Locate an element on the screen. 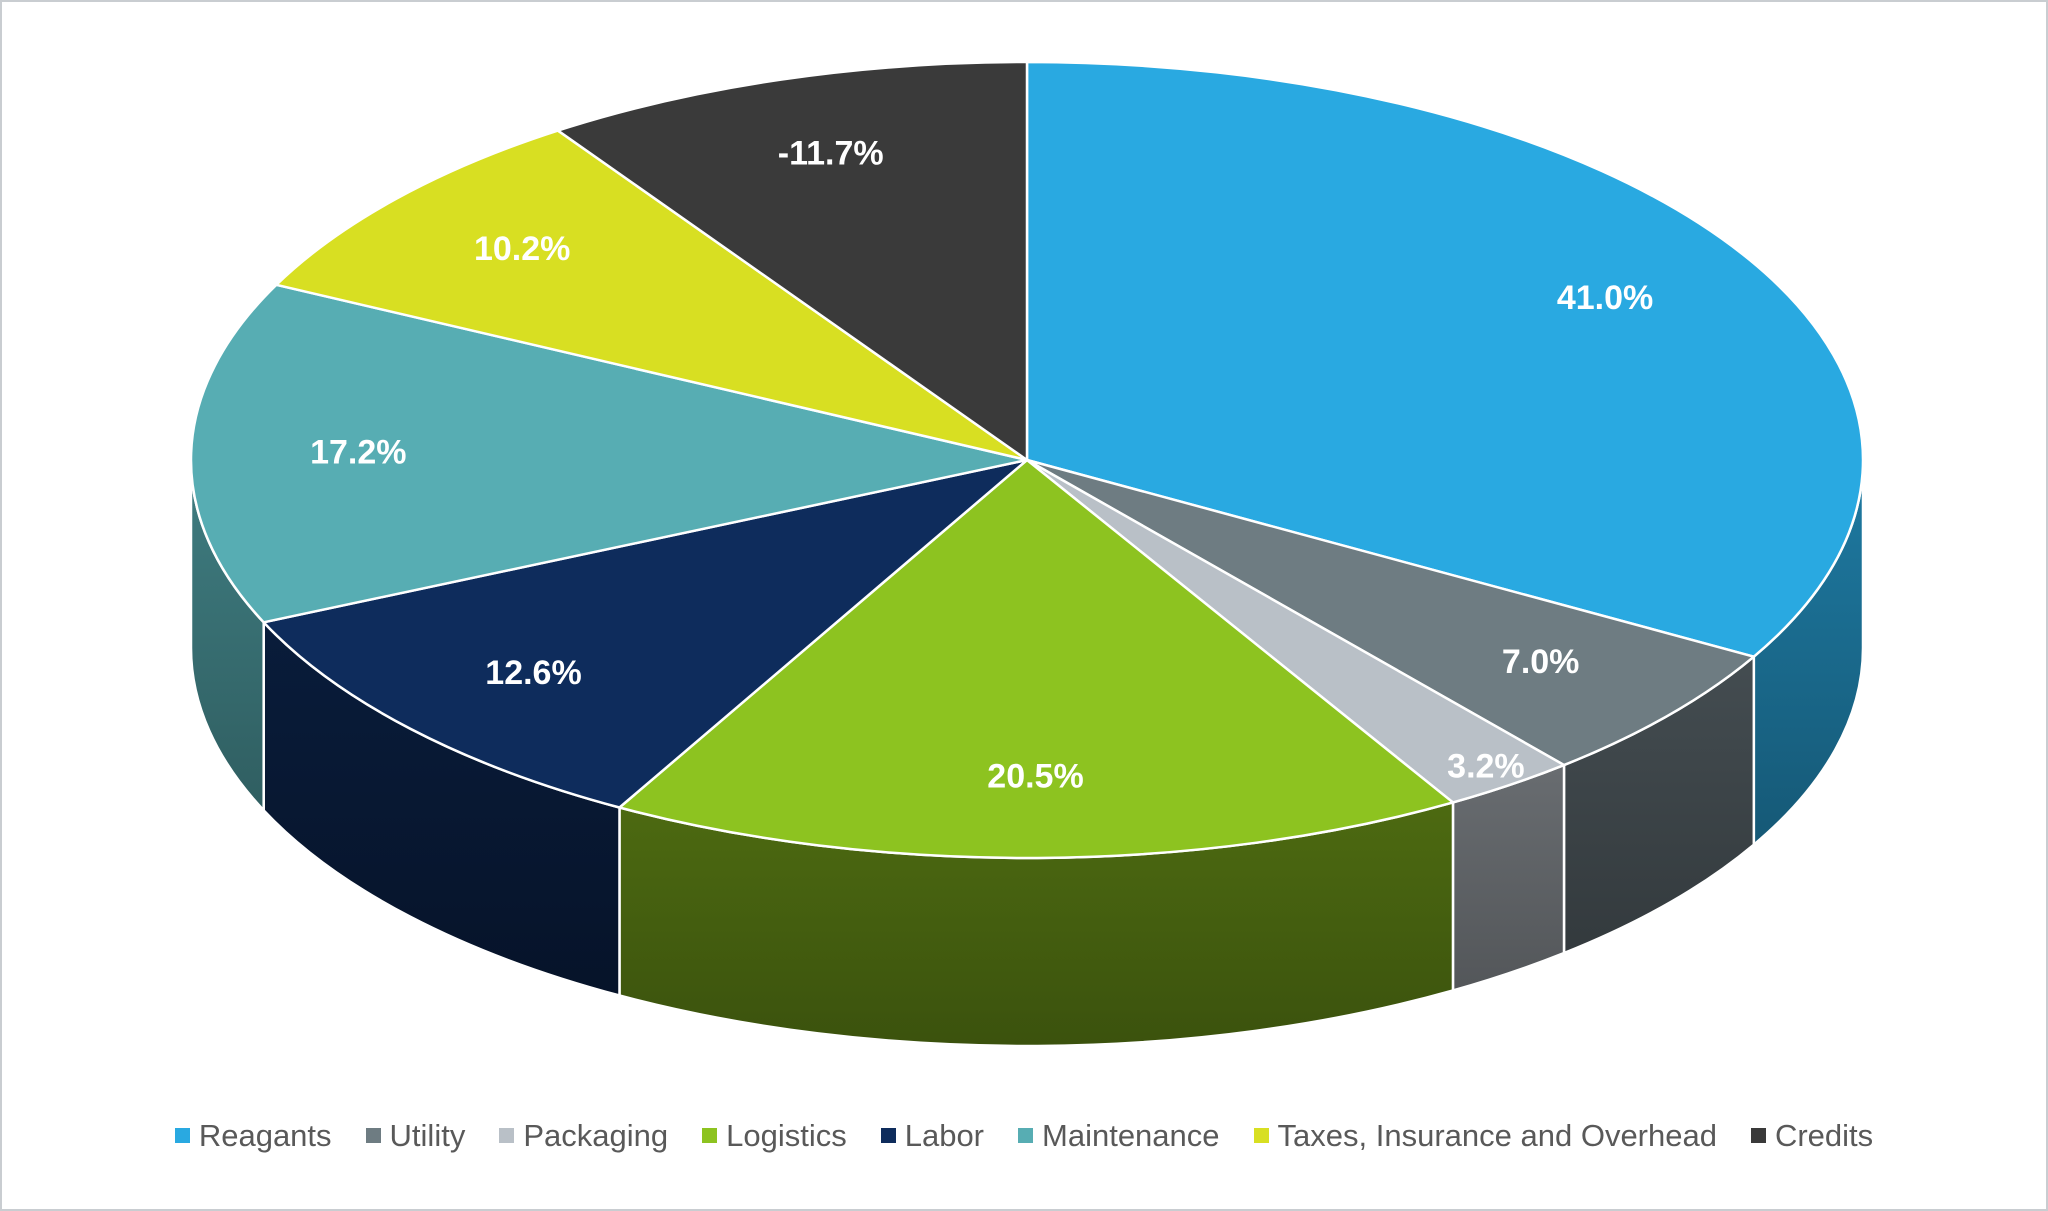  data-label-credits: -11.7% is located at coordinates (831, 154).